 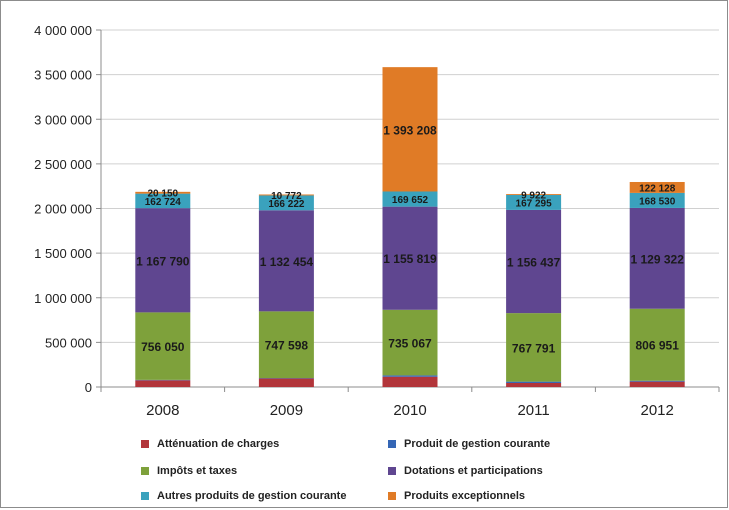 What do you see at coordinates (287, 346) in the screenshot?
I see `data-label: 747 598` at bounding box center [287, 346].